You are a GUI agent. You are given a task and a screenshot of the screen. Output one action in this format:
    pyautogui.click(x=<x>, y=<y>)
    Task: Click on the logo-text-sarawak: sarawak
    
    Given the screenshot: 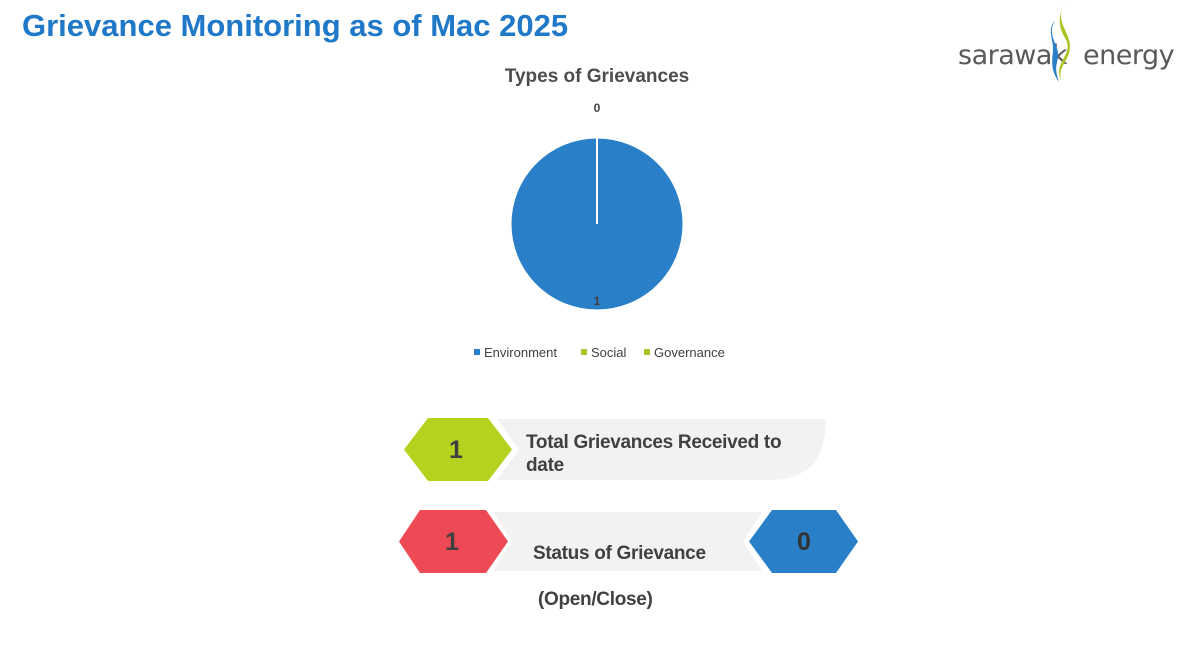 What is the action you would take?
    pyautogui.click(x=1013, y=55)
    